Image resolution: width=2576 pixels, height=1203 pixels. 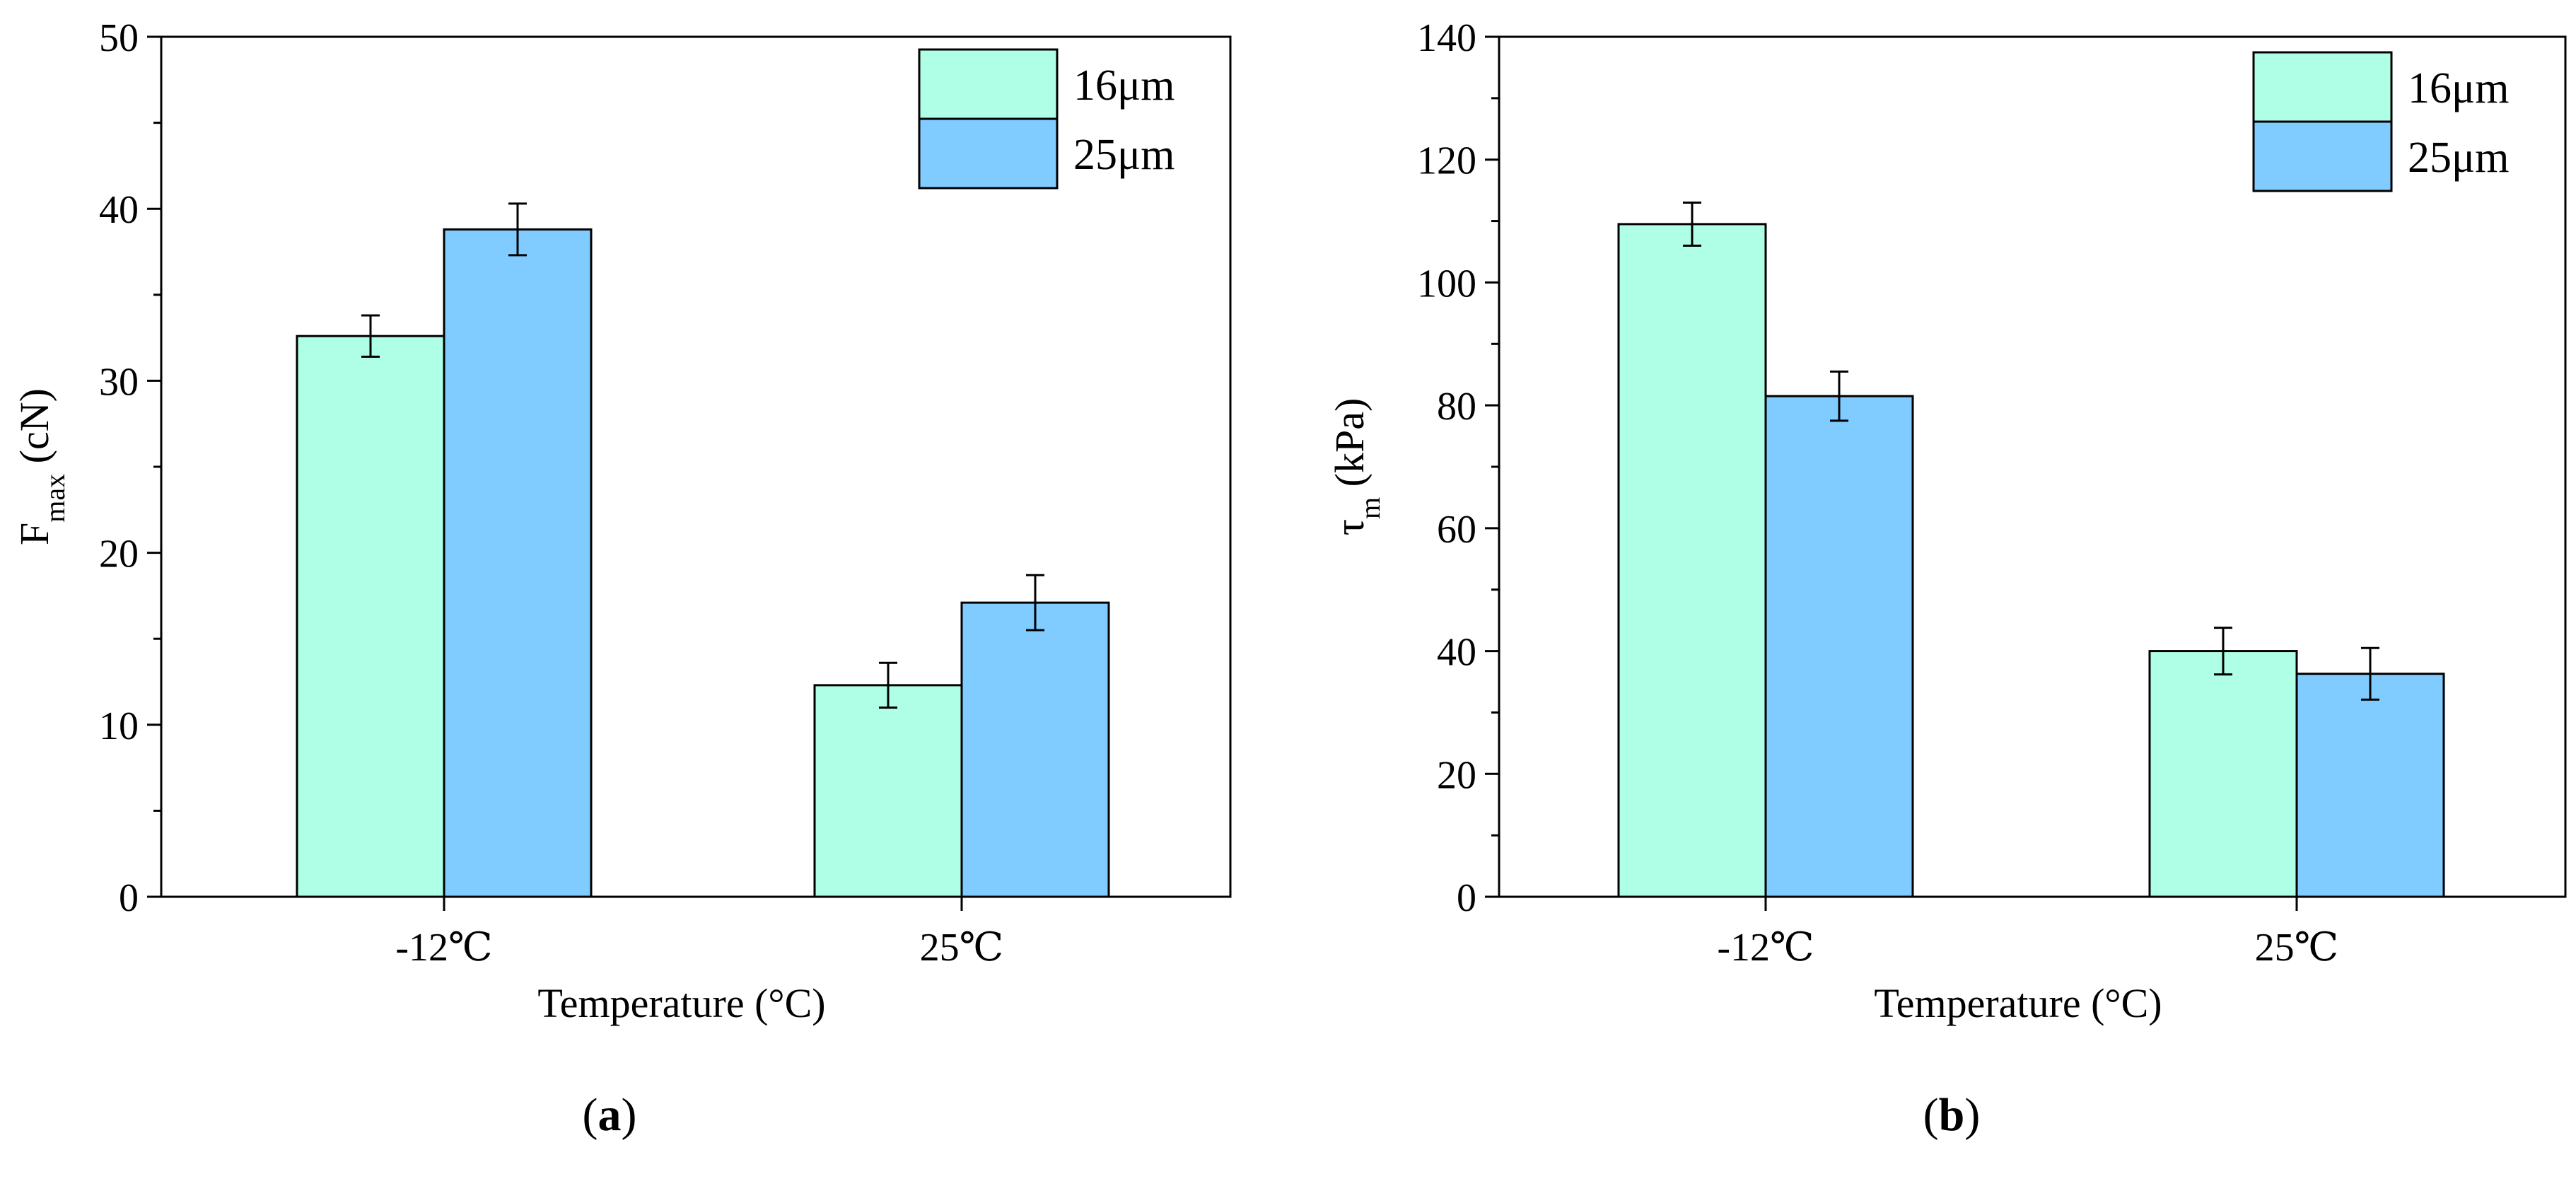 I want to click on y-tick-label: 140, so click(x=1446, y=38).